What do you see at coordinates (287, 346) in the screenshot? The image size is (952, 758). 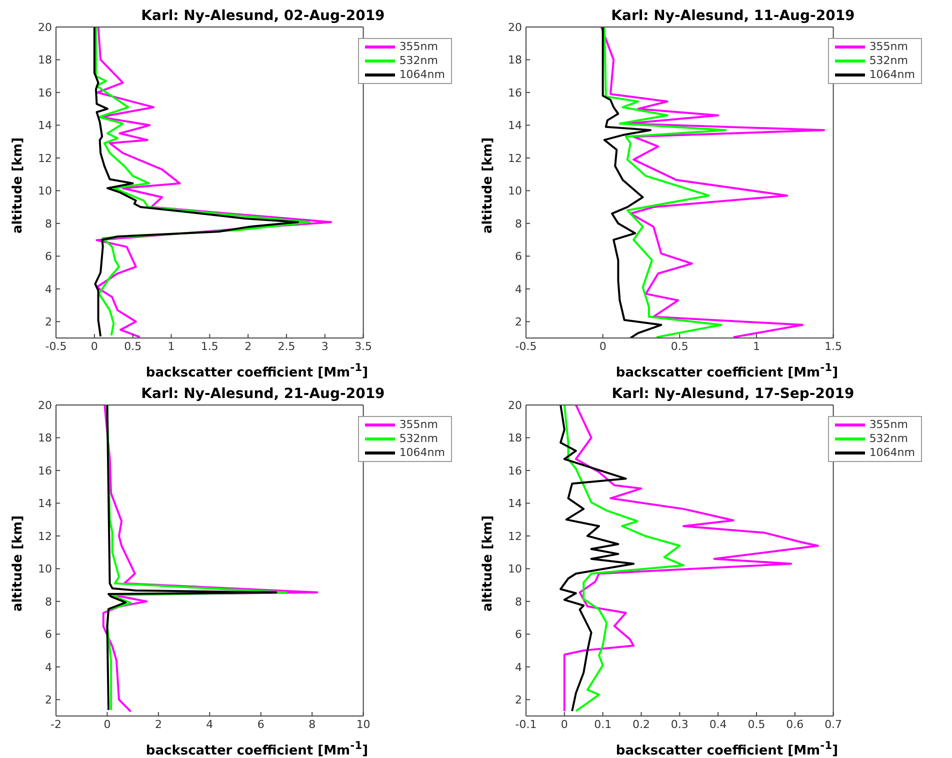 I see `x-tick-label: 2.5` at bounding box center [287, 346].